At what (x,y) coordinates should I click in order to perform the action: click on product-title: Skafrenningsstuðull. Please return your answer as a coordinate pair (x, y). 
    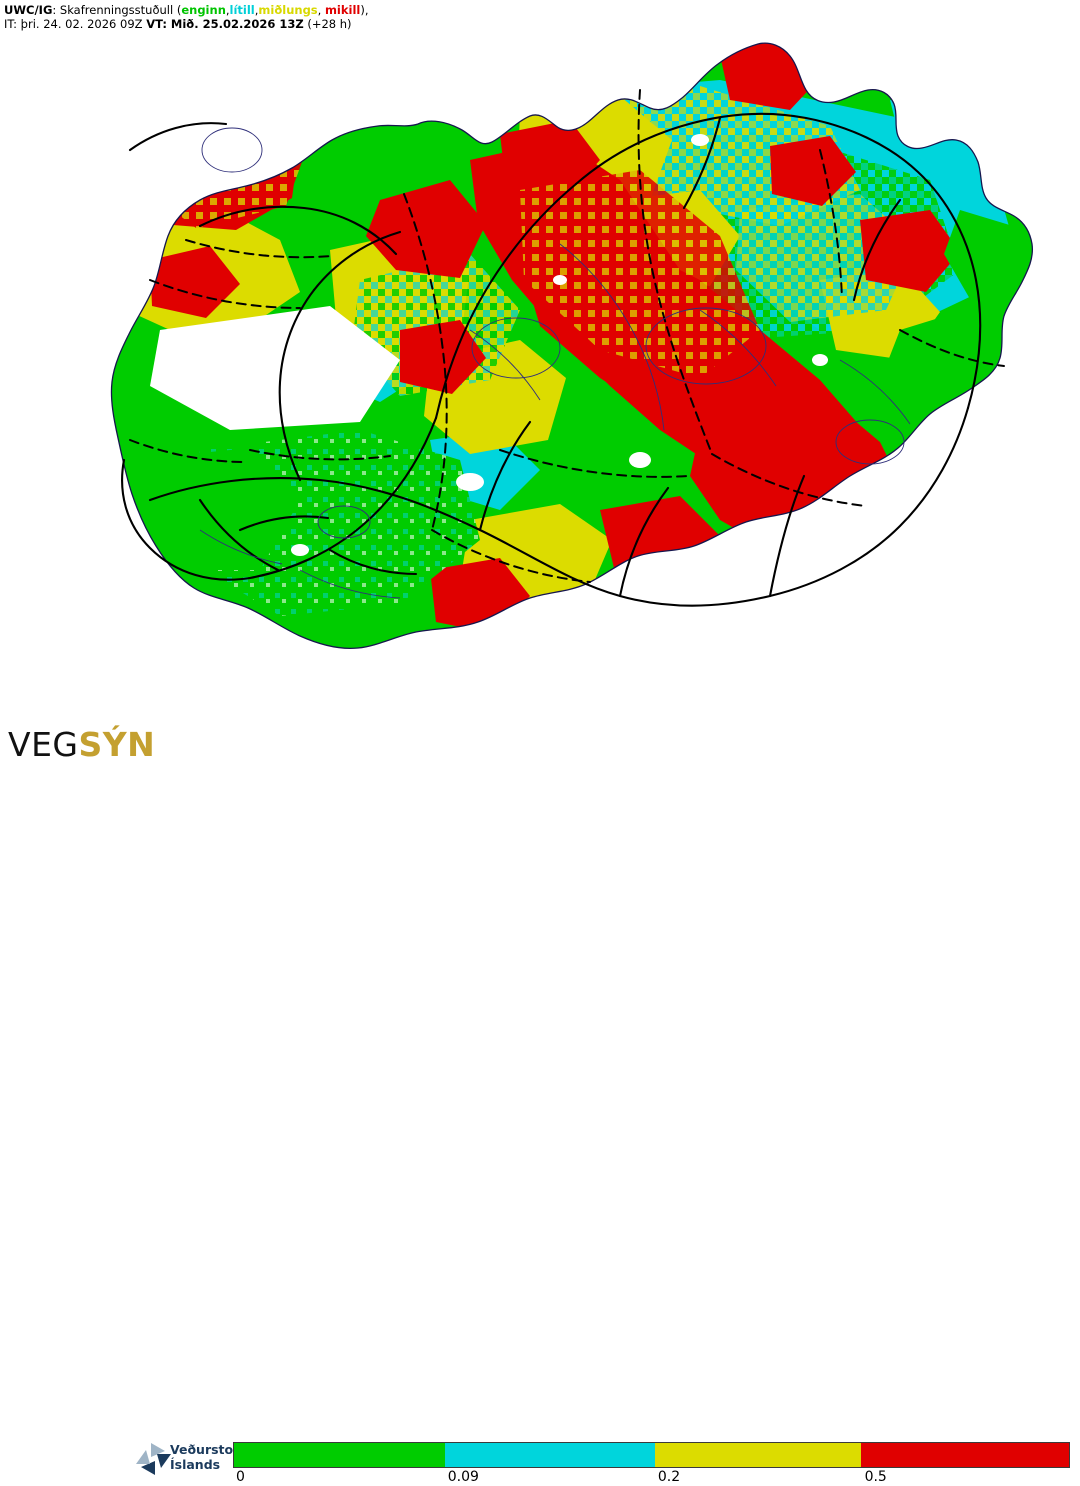
    Looking at the image, I should click on (116, 10).